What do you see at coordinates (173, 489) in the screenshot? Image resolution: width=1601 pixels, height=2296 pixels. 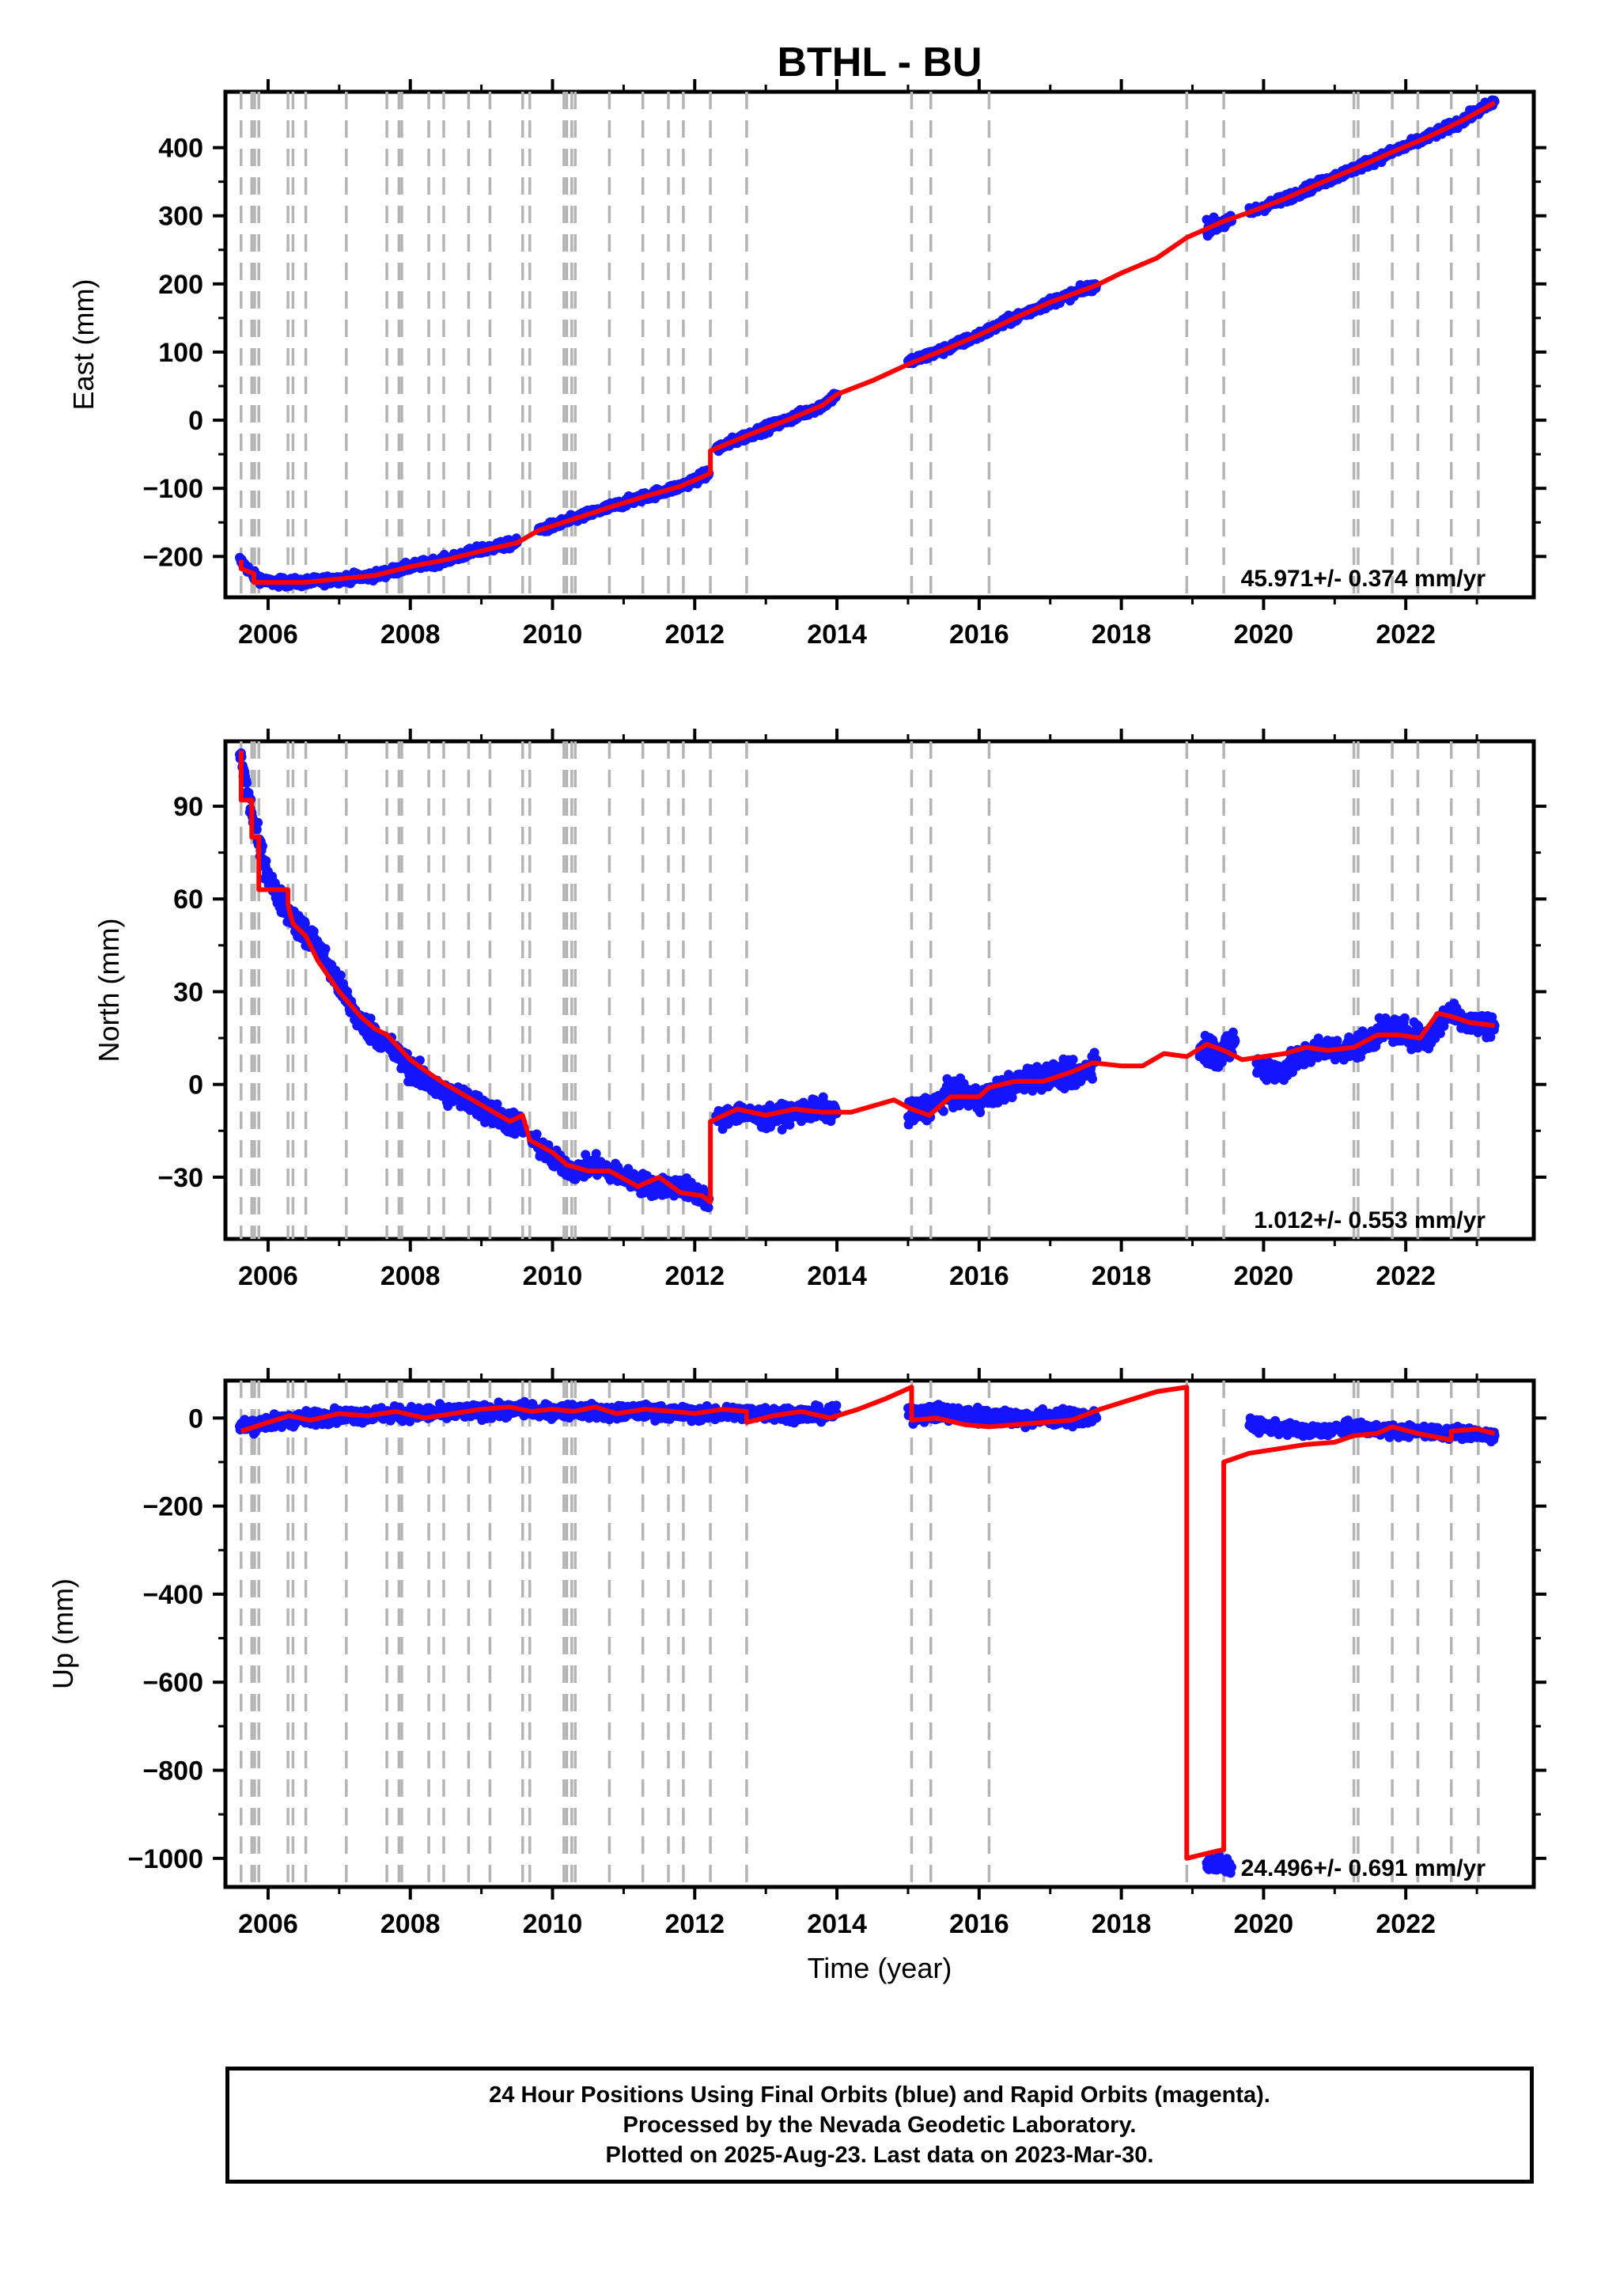 I see `y-tick-label: −100` at bounding box center [173, 489].